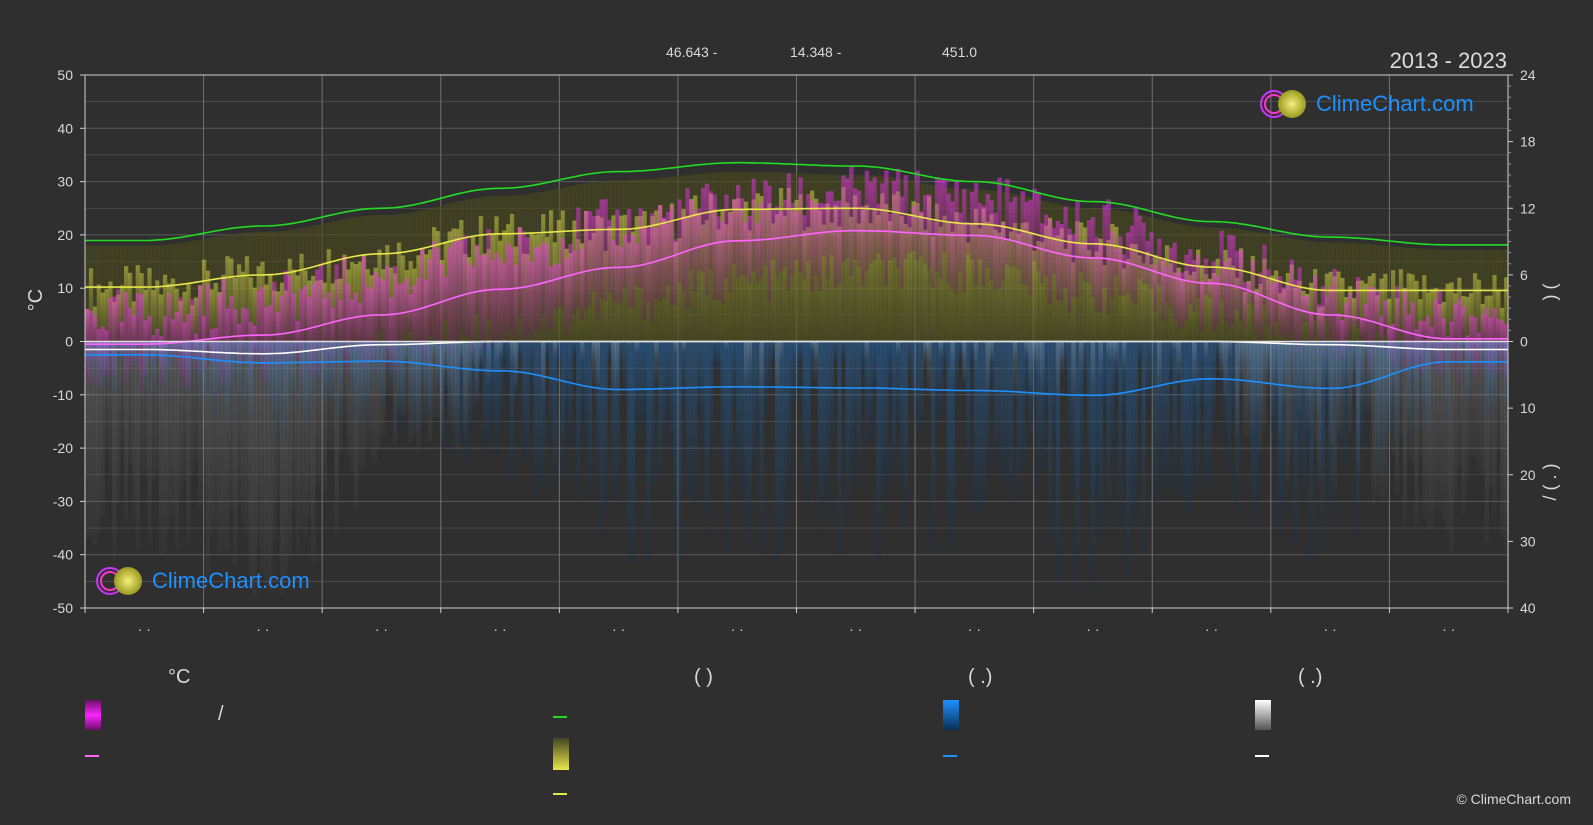  What do you see at coordinates (1528, 142) in the screenshot?
I see `right-tick-label: 18` at bounding box center [1528, 142].